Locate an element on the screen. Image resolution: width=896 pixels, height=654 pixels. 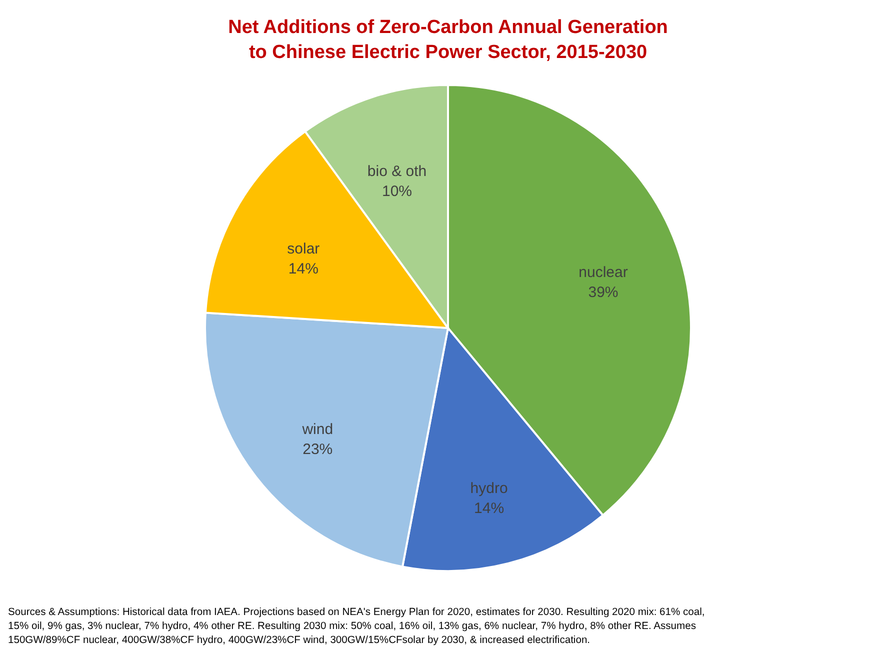
source-note: Sources & Assumptions: Historical data from IAEA. Projections based on NEA's Energy Plan for 2020, estimates for 2030. Resulting 2020 mix: 61% coal, 15% oil, 9% gas, 3% nuclear, 7% hydro, 4% other RE. Resulting 2030 mix: 50% coal, 16% oil, 13% gas, 6% nuclear, 7% hydro, 8% other RE. Assumes 150GW/89%CF nuclear, 400GW/38%CF hydro, 400GW/23%CF wind, 300GW/15%CFsolar by 2030, & increased electrification. is located at coordinates (357, 627).